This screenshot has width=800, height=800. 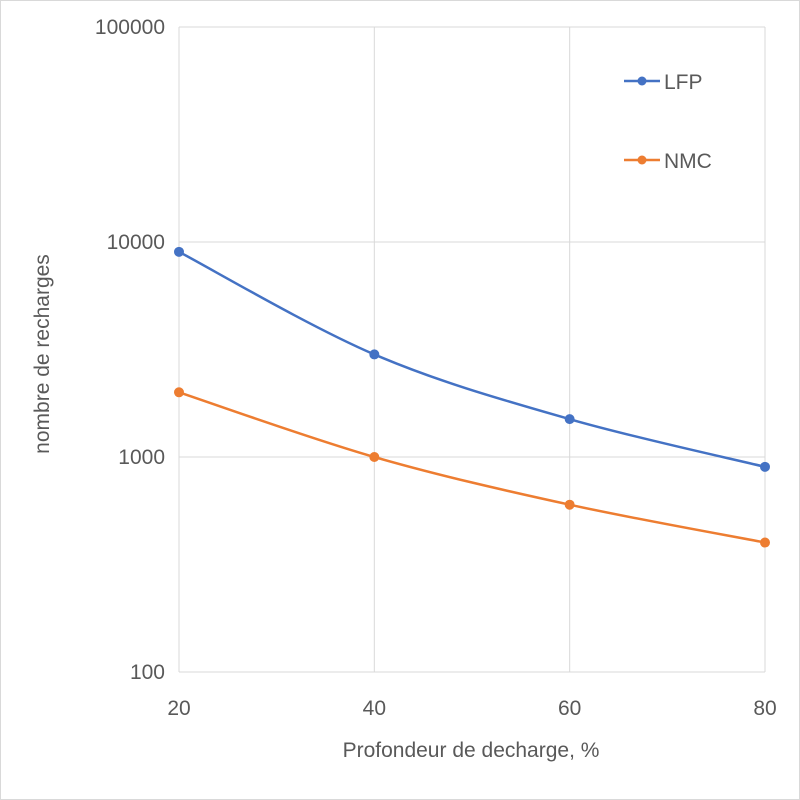 What do you see at coordinates (472, 467) in the screenshot?
I see `series-line-nmc` at bounding box center [472, 467].